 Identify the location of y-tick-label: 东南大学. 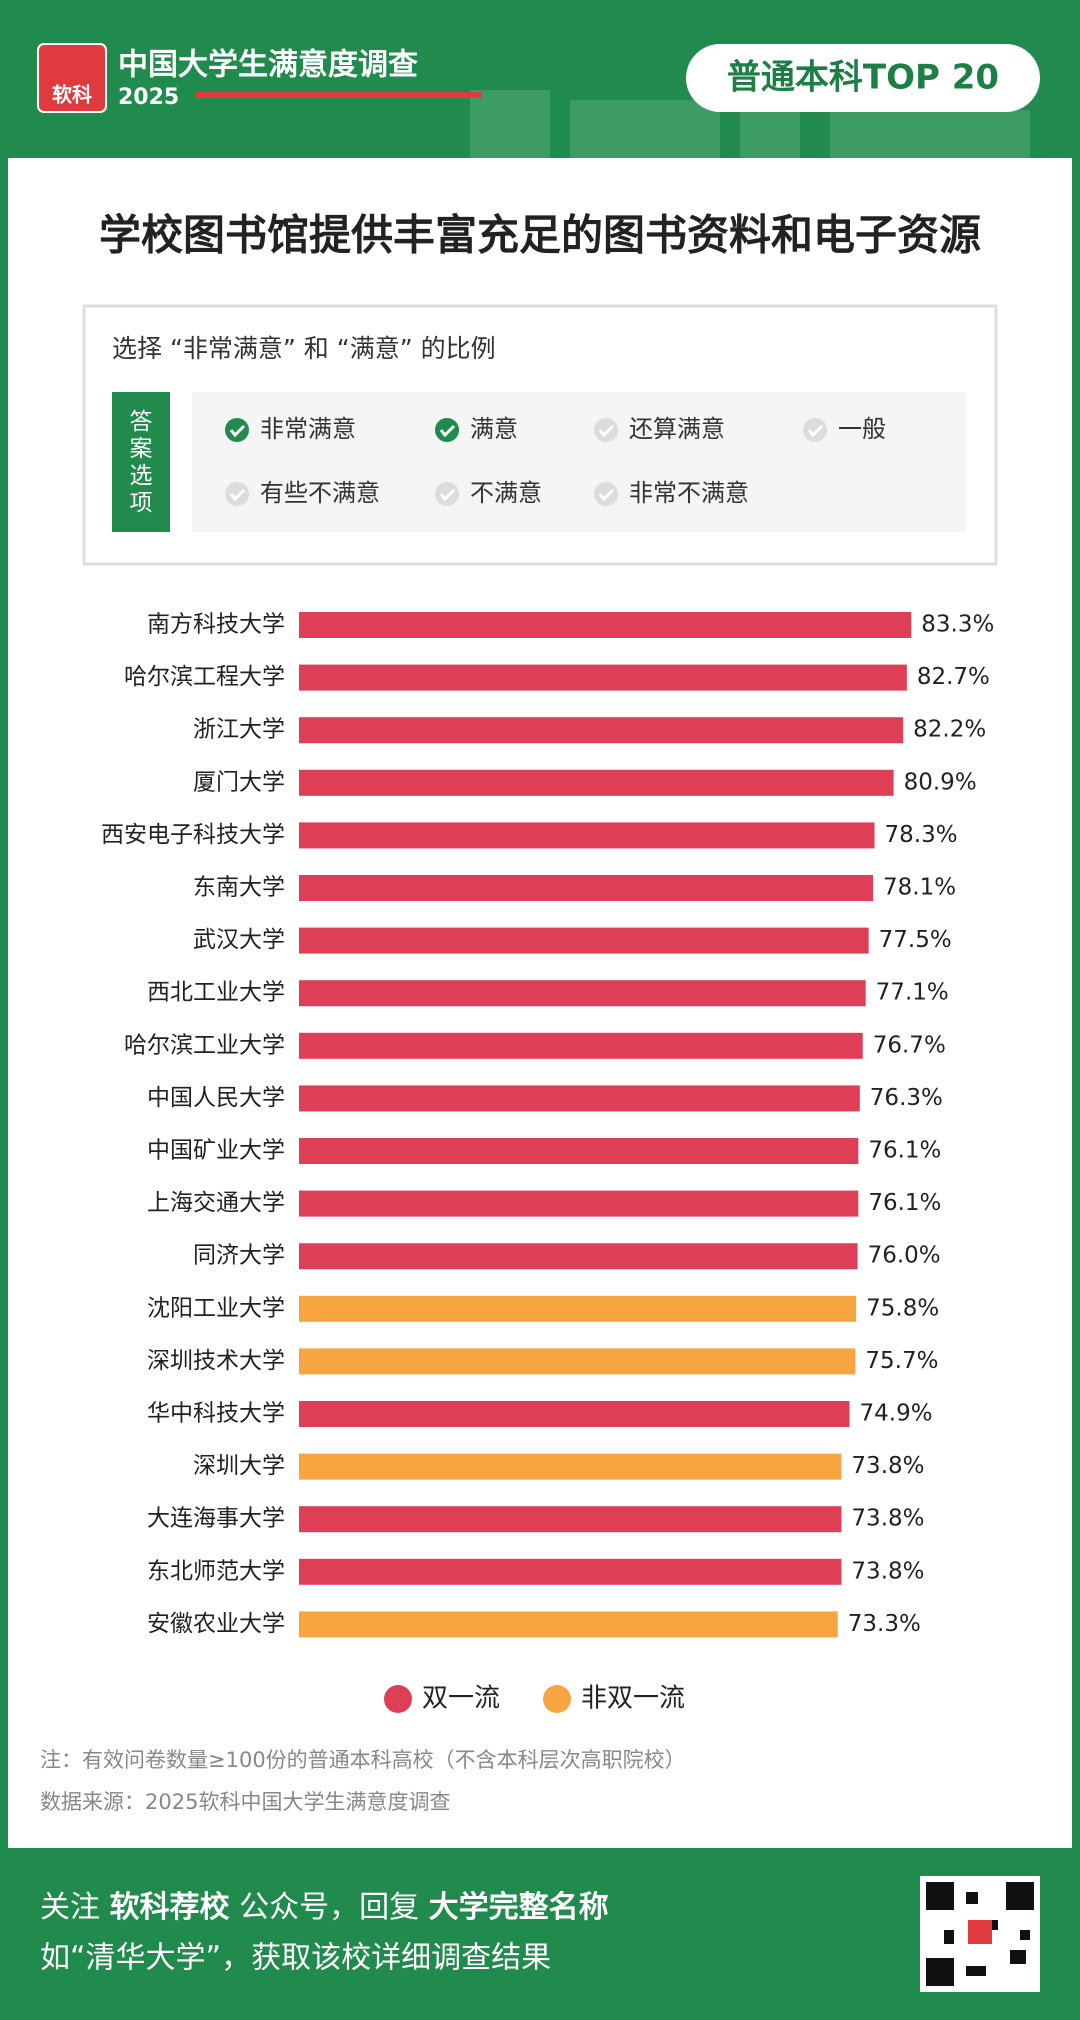
(239, 888).